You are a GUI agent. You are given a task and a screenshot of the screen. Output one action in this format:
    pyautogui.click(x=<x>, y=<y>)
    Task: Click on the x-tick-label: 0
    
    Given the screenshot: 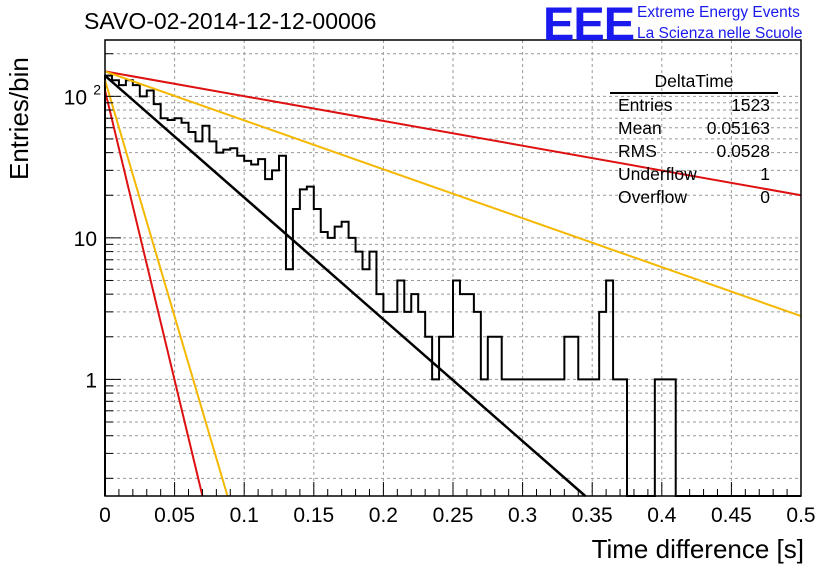 What is the action you would take?
    pyautogui.click(x=105, y=515)
    